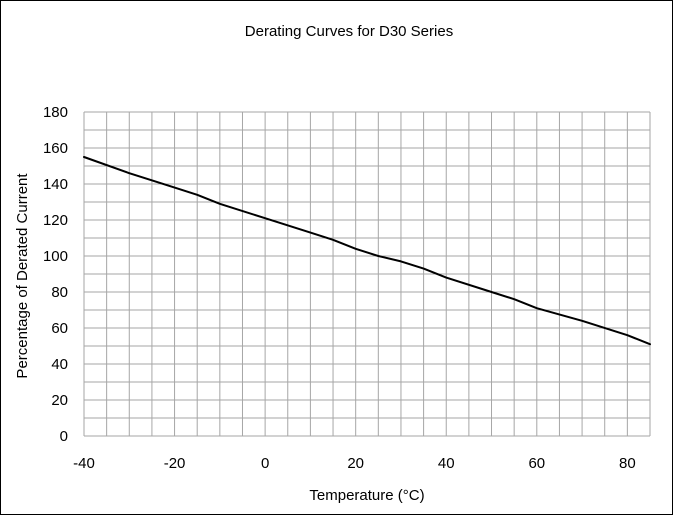  What do you see at coordinates (366, 495) in the screenshot?
I see `x-axis-title: Temperature (°C)` at bounding box center [366, 495].